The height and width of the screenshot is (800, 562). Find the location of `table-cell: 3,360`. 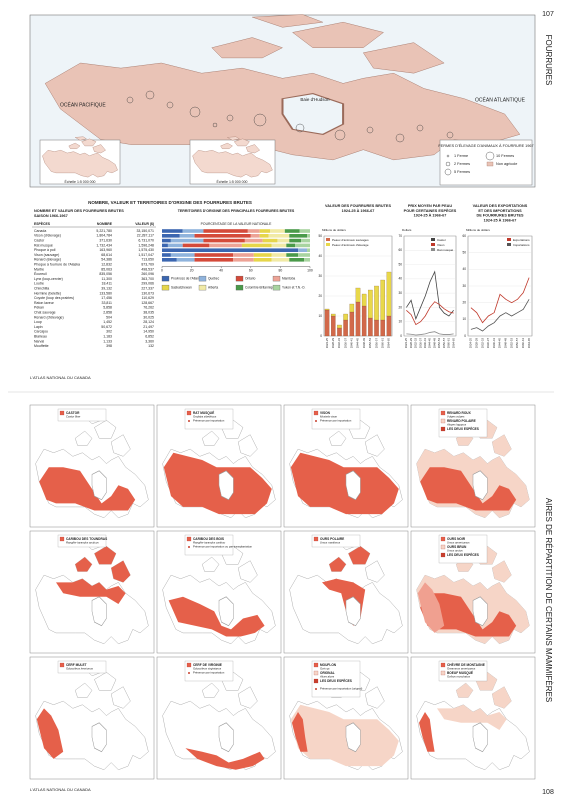

table-cell: 3,360 is located at coordinates (149, 341).